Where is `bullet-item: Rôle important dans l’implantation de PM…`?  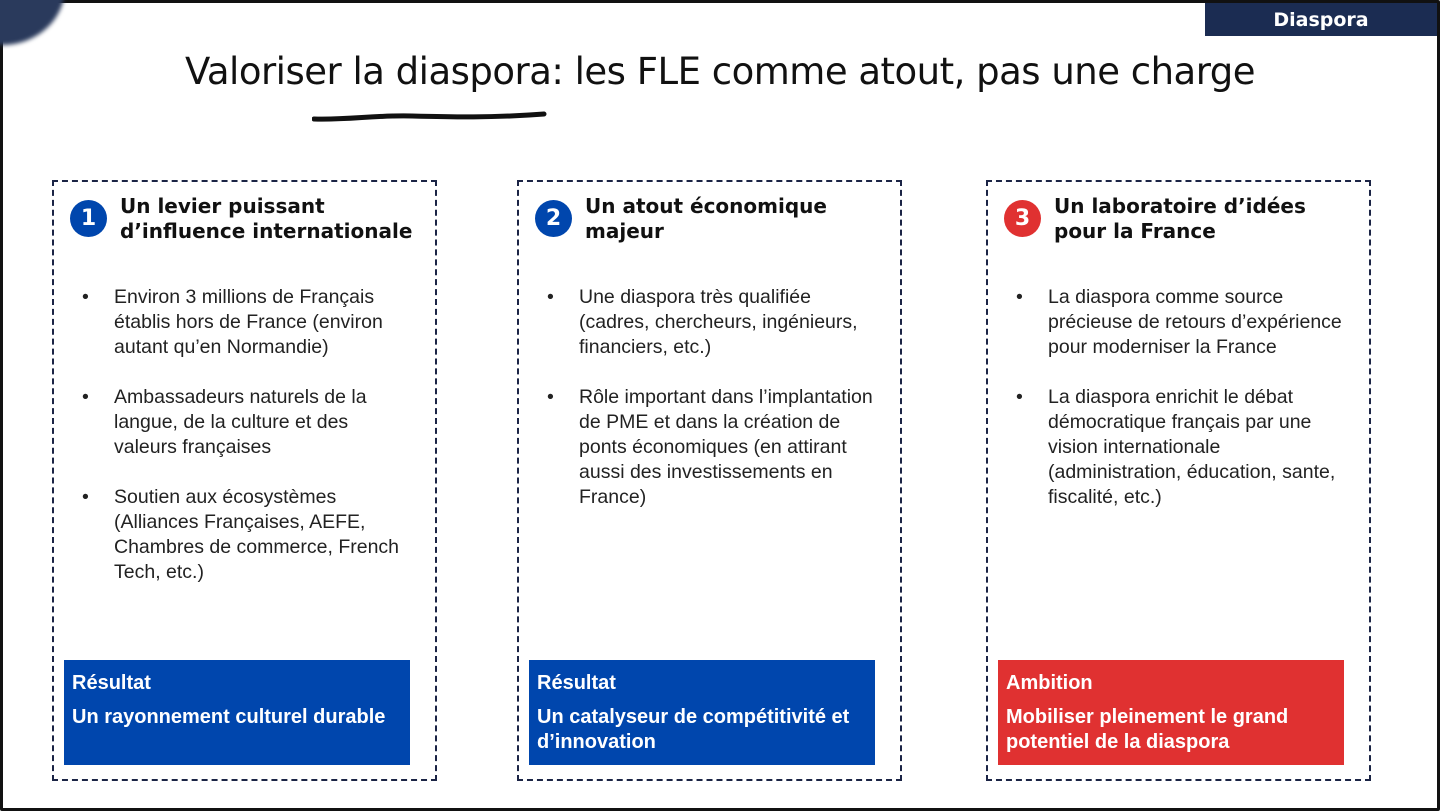
bullet-item: Rôle important dans l’implantation de PM… is located at coordinates (713, 447).